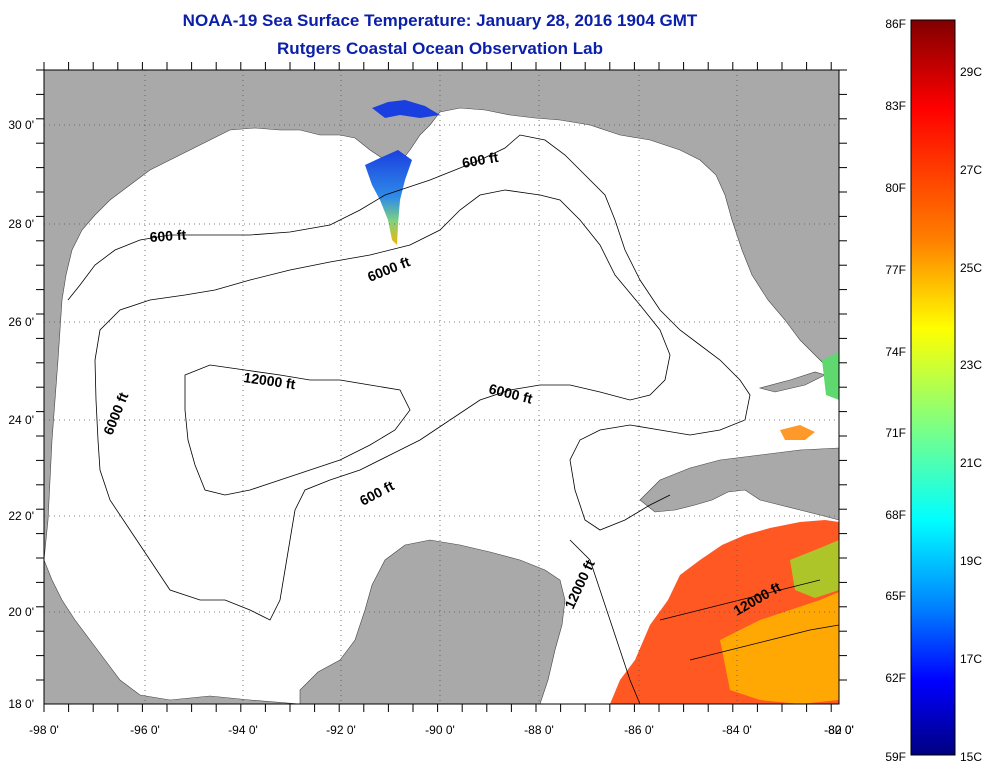 The image size is (992, 770). Describe the element at coordinates (243, 730) in the screenshot. I see `longitude-label: -94 0'` at that location.